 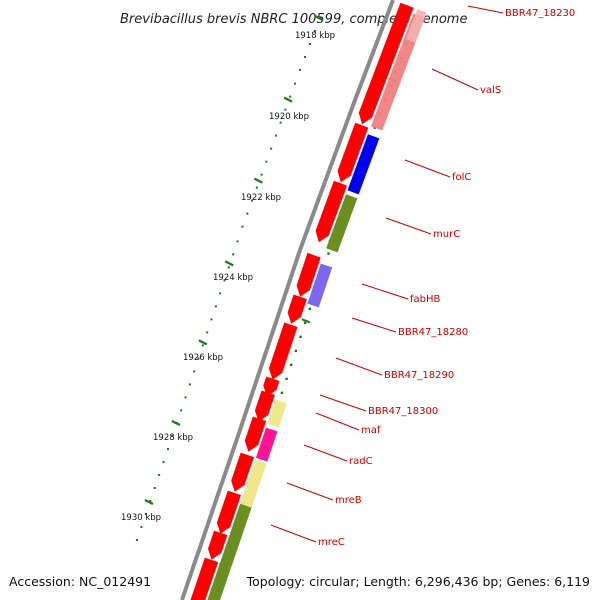 I want to click on tick-label: 1926 kbp, so click(x=203, y=358).